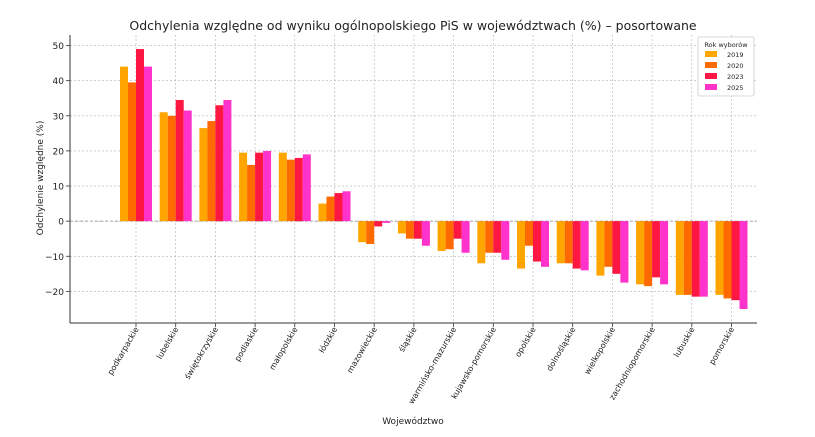 The height and width of the screenshot is (437, 815). Describe the element at coordinates (59, 47) in the screenshot. I see `y-tick-label: 50` at that location.